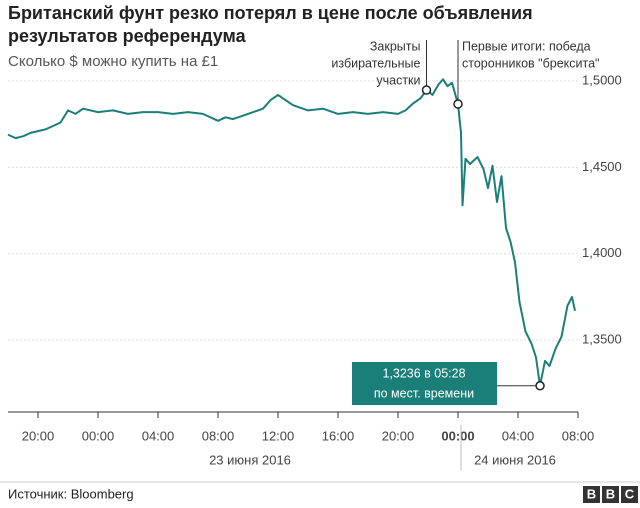 The height and width of the screenshot is (508, 640). Describe the element at coordinates (395, 46) in the screenshot. I see `annotation-text: Закрыты` at that location.